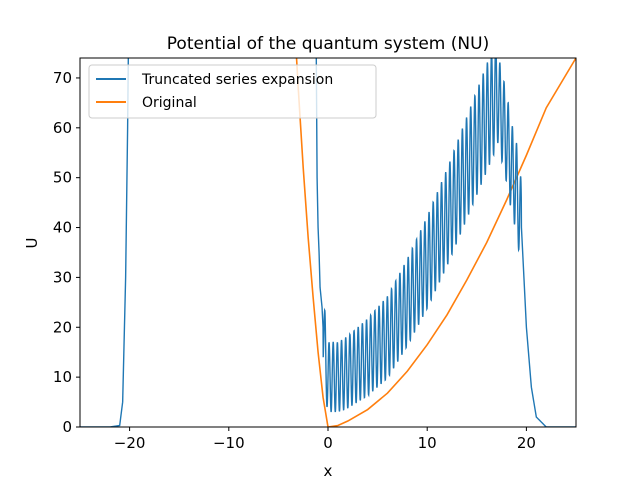 The width and height of the screenshot is (640, 480). I want to click on y-tick-label: 60, so click(62, 128).